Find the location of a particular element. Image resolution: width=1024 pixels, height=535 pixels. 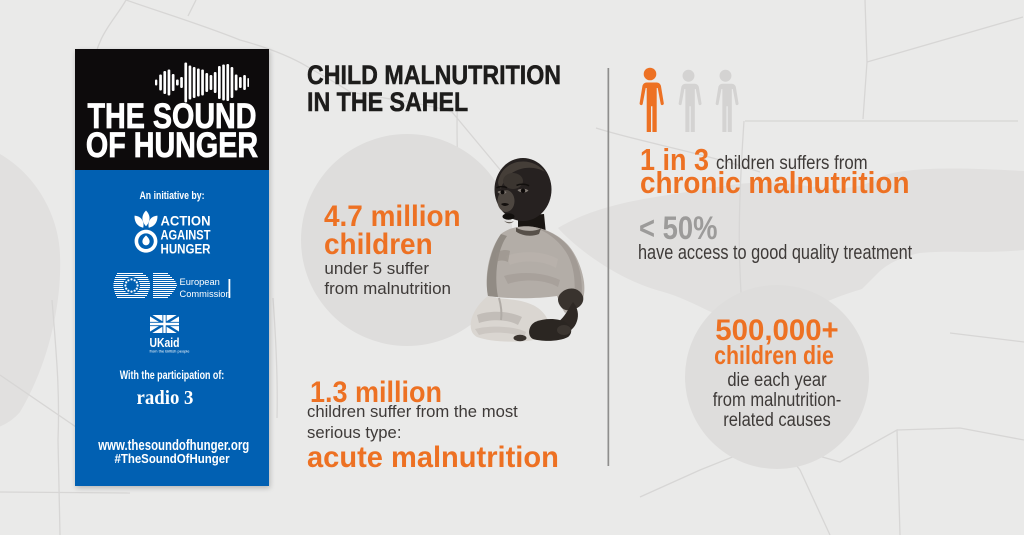

svg-text: ACTION is located at coordinates (186, 221).